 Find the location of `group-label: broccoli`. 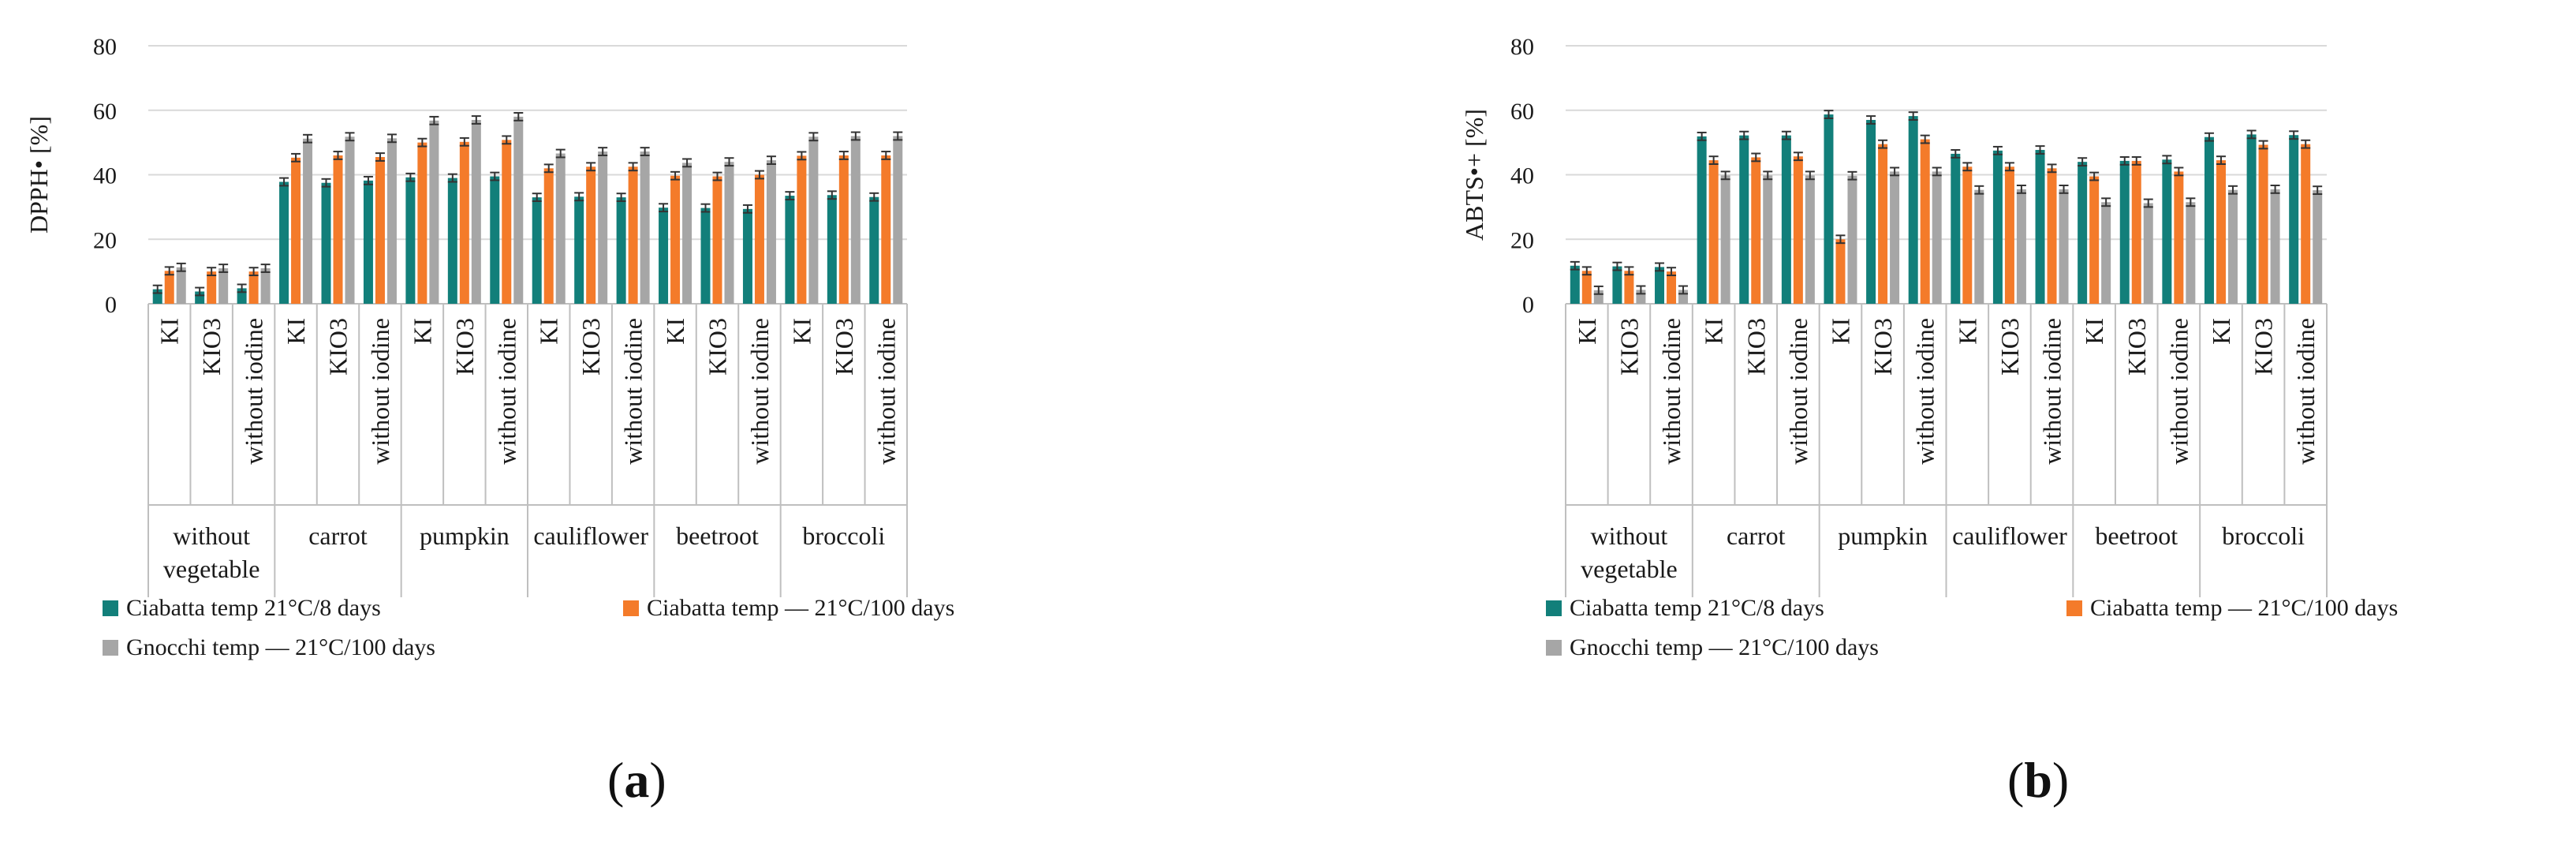

group-label: broccoli is located at coordinates (843, 536).